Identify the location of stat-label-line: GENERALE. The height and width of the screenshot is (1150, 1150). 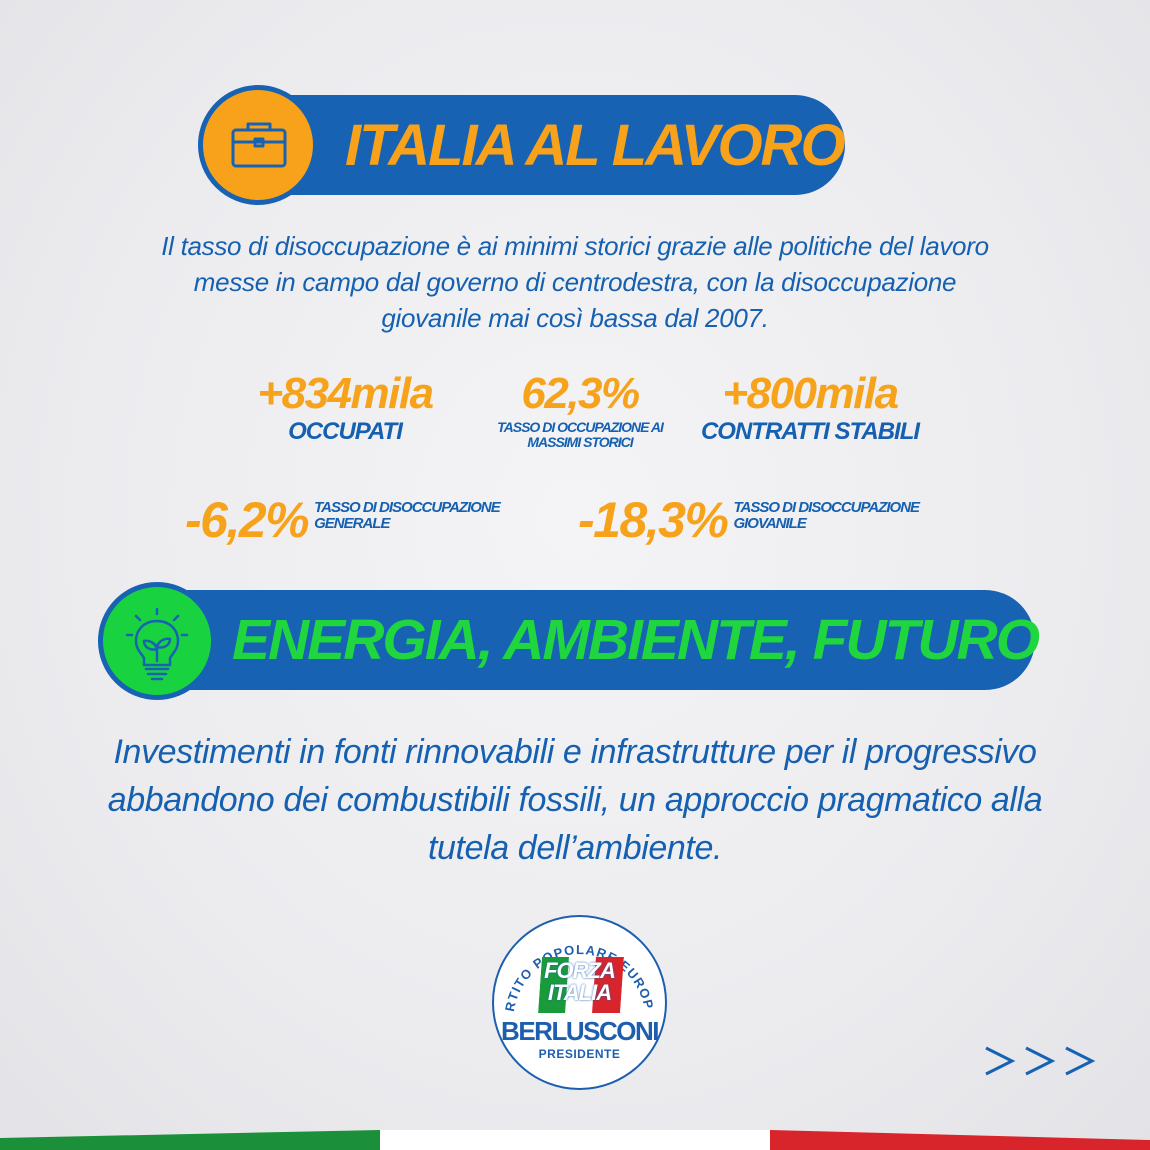
(352, 523).